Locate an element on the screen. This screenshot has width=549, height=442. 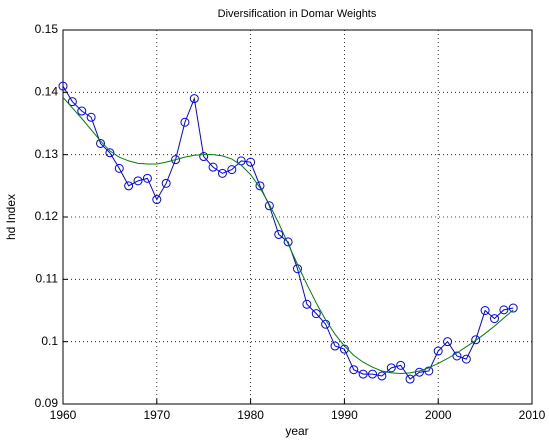
y-axis-label: hd Index is located at coordinates (11, 217).